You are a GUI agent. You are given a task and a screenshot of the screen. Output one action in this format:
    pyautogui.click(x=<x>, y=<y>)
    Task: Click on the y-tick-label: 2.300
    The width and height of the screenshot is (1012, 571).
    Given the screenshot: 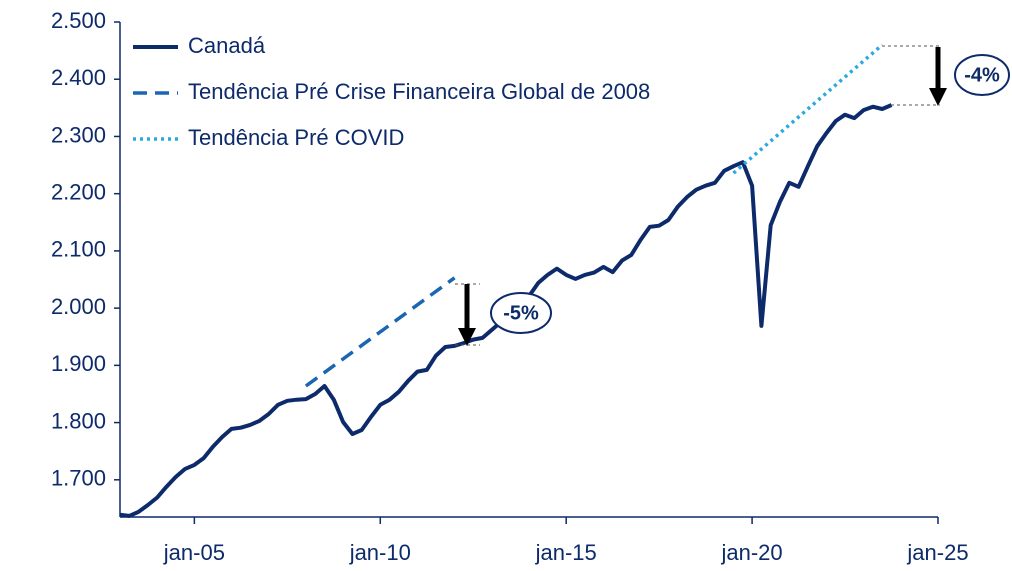 What is the action you would take?
    pyautogui.click(x=78, y=134)
    